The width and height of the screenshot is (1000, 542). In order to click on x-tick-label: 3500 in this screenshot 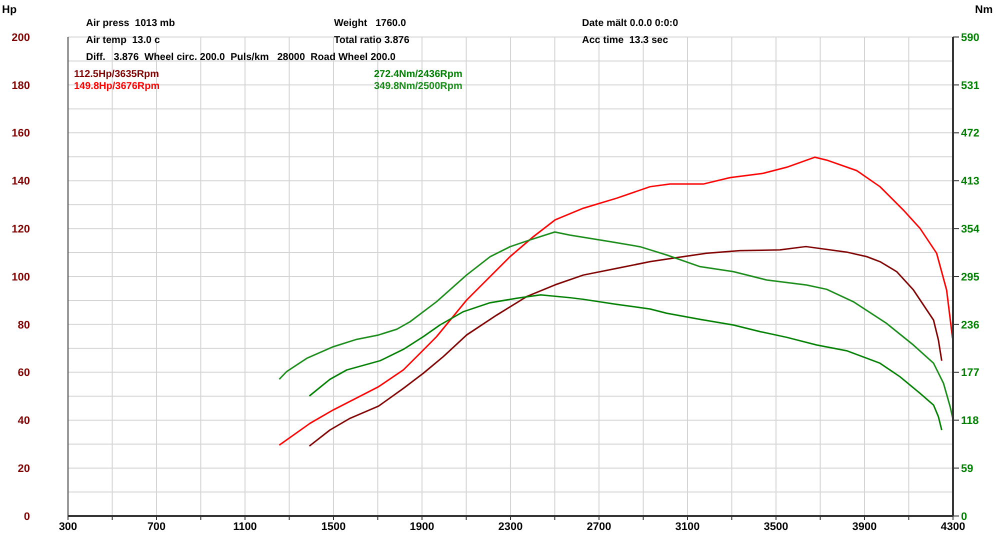, I will do `click(776, 526)`.